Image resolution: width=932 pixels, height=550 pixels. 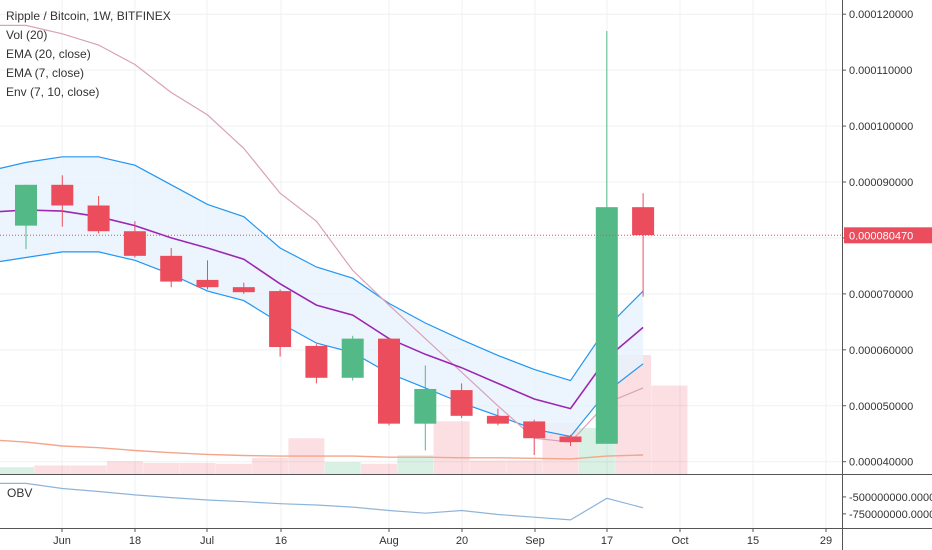 What do you see at coordinates (826, 541) in the screenshot?
I see `x-tick-label-10: 29` at bounding box center [826, 541].